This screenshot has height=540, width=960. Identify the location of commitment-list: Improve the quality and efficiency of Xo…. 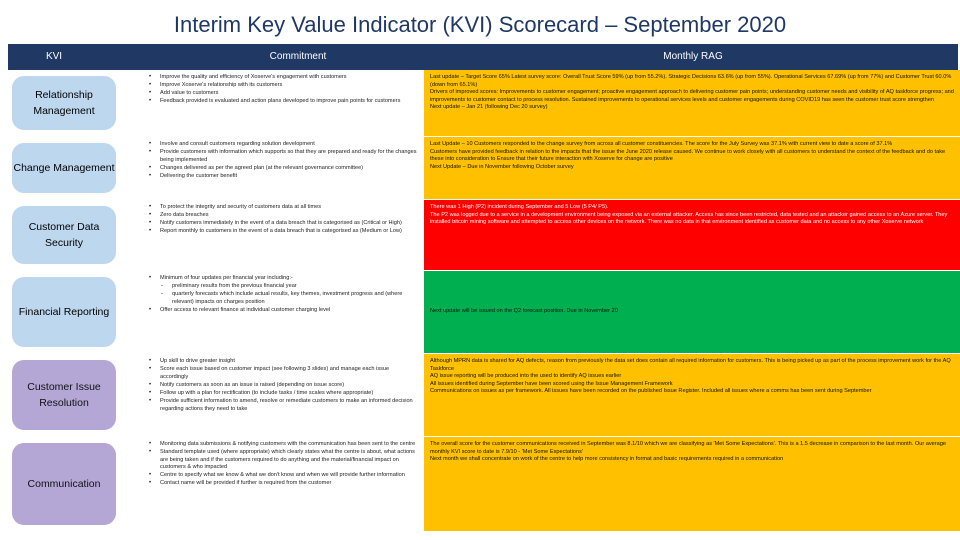
(283, 90).